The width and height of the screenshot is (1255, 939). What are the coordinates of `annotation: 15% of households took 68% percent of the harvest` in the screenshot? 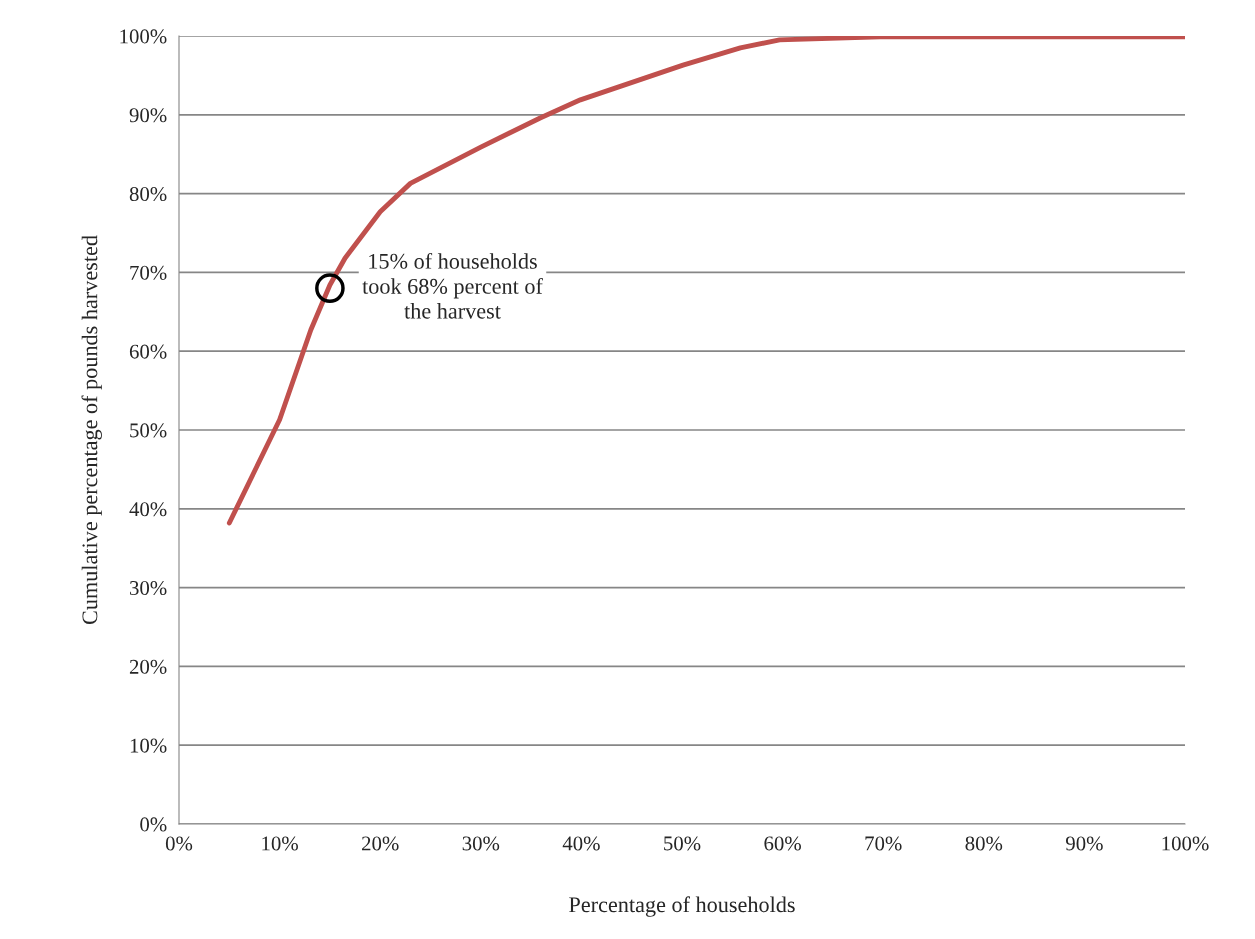 It's located at (452, 285).